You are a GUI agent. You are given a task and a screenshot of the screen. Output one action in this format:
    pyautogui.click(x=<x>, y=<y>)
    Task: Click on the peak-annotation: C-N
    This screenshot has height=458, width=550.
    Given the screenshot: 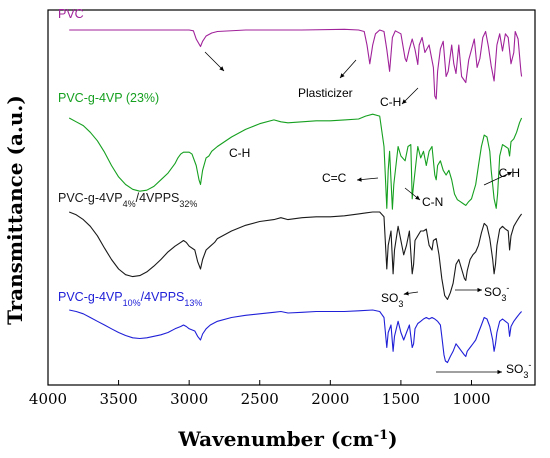 What is the action you would take?
    pyautogui.click(x=423, y=198)
    